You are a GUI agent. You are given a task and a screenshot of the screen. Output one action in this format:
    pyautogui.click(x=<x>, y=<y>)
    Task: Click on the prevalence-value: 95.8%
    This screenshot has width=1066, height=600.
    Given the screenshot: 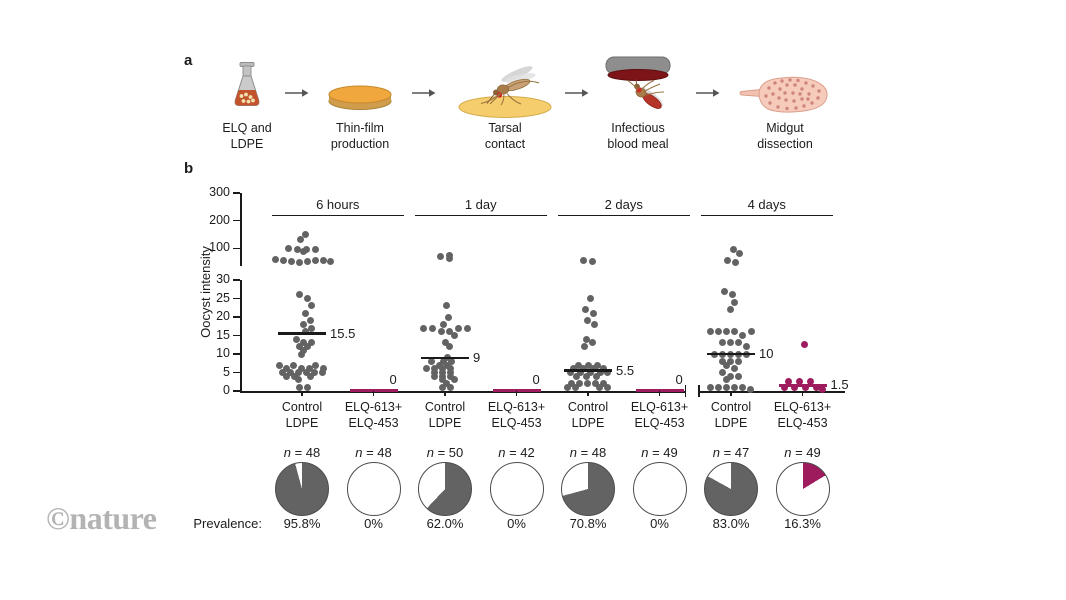 What is the action you would take?
    pyautogui.click(x=302, y=523)
    